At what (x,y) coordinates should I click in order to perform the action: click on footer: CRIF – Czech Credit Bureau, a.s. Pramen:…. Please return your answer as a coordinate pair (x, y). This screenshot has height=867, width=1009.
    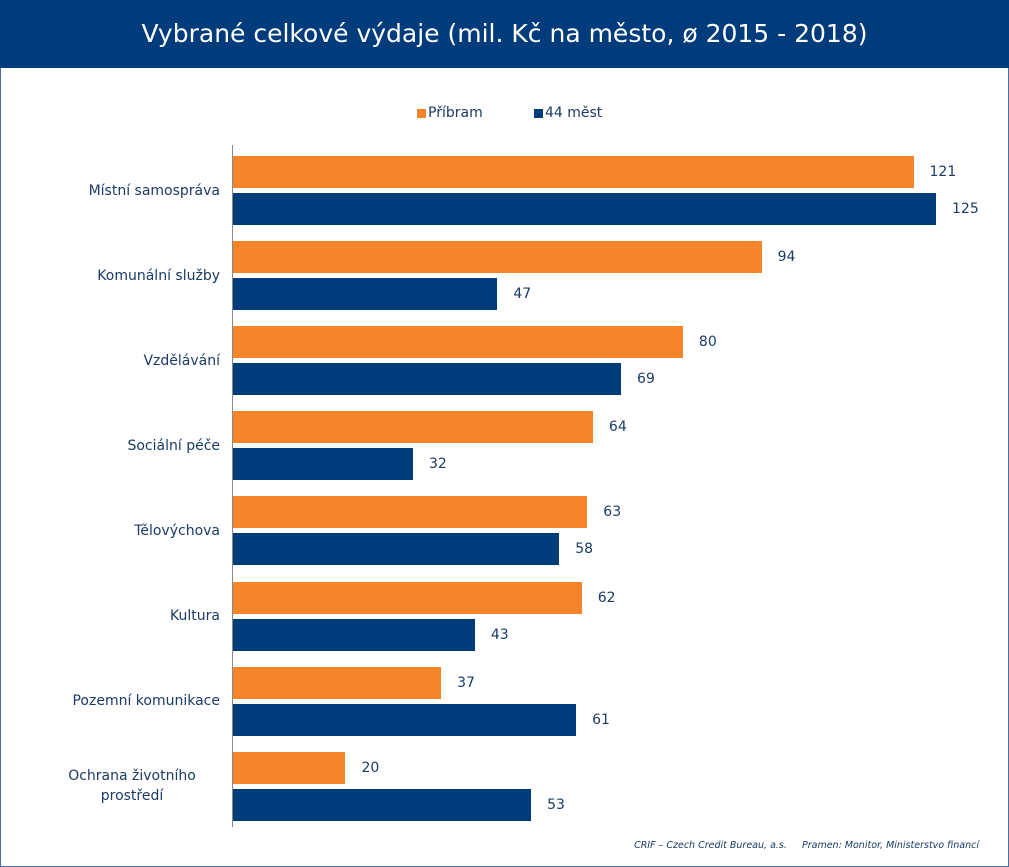
    Looking at the image, I should click on (806, 845).